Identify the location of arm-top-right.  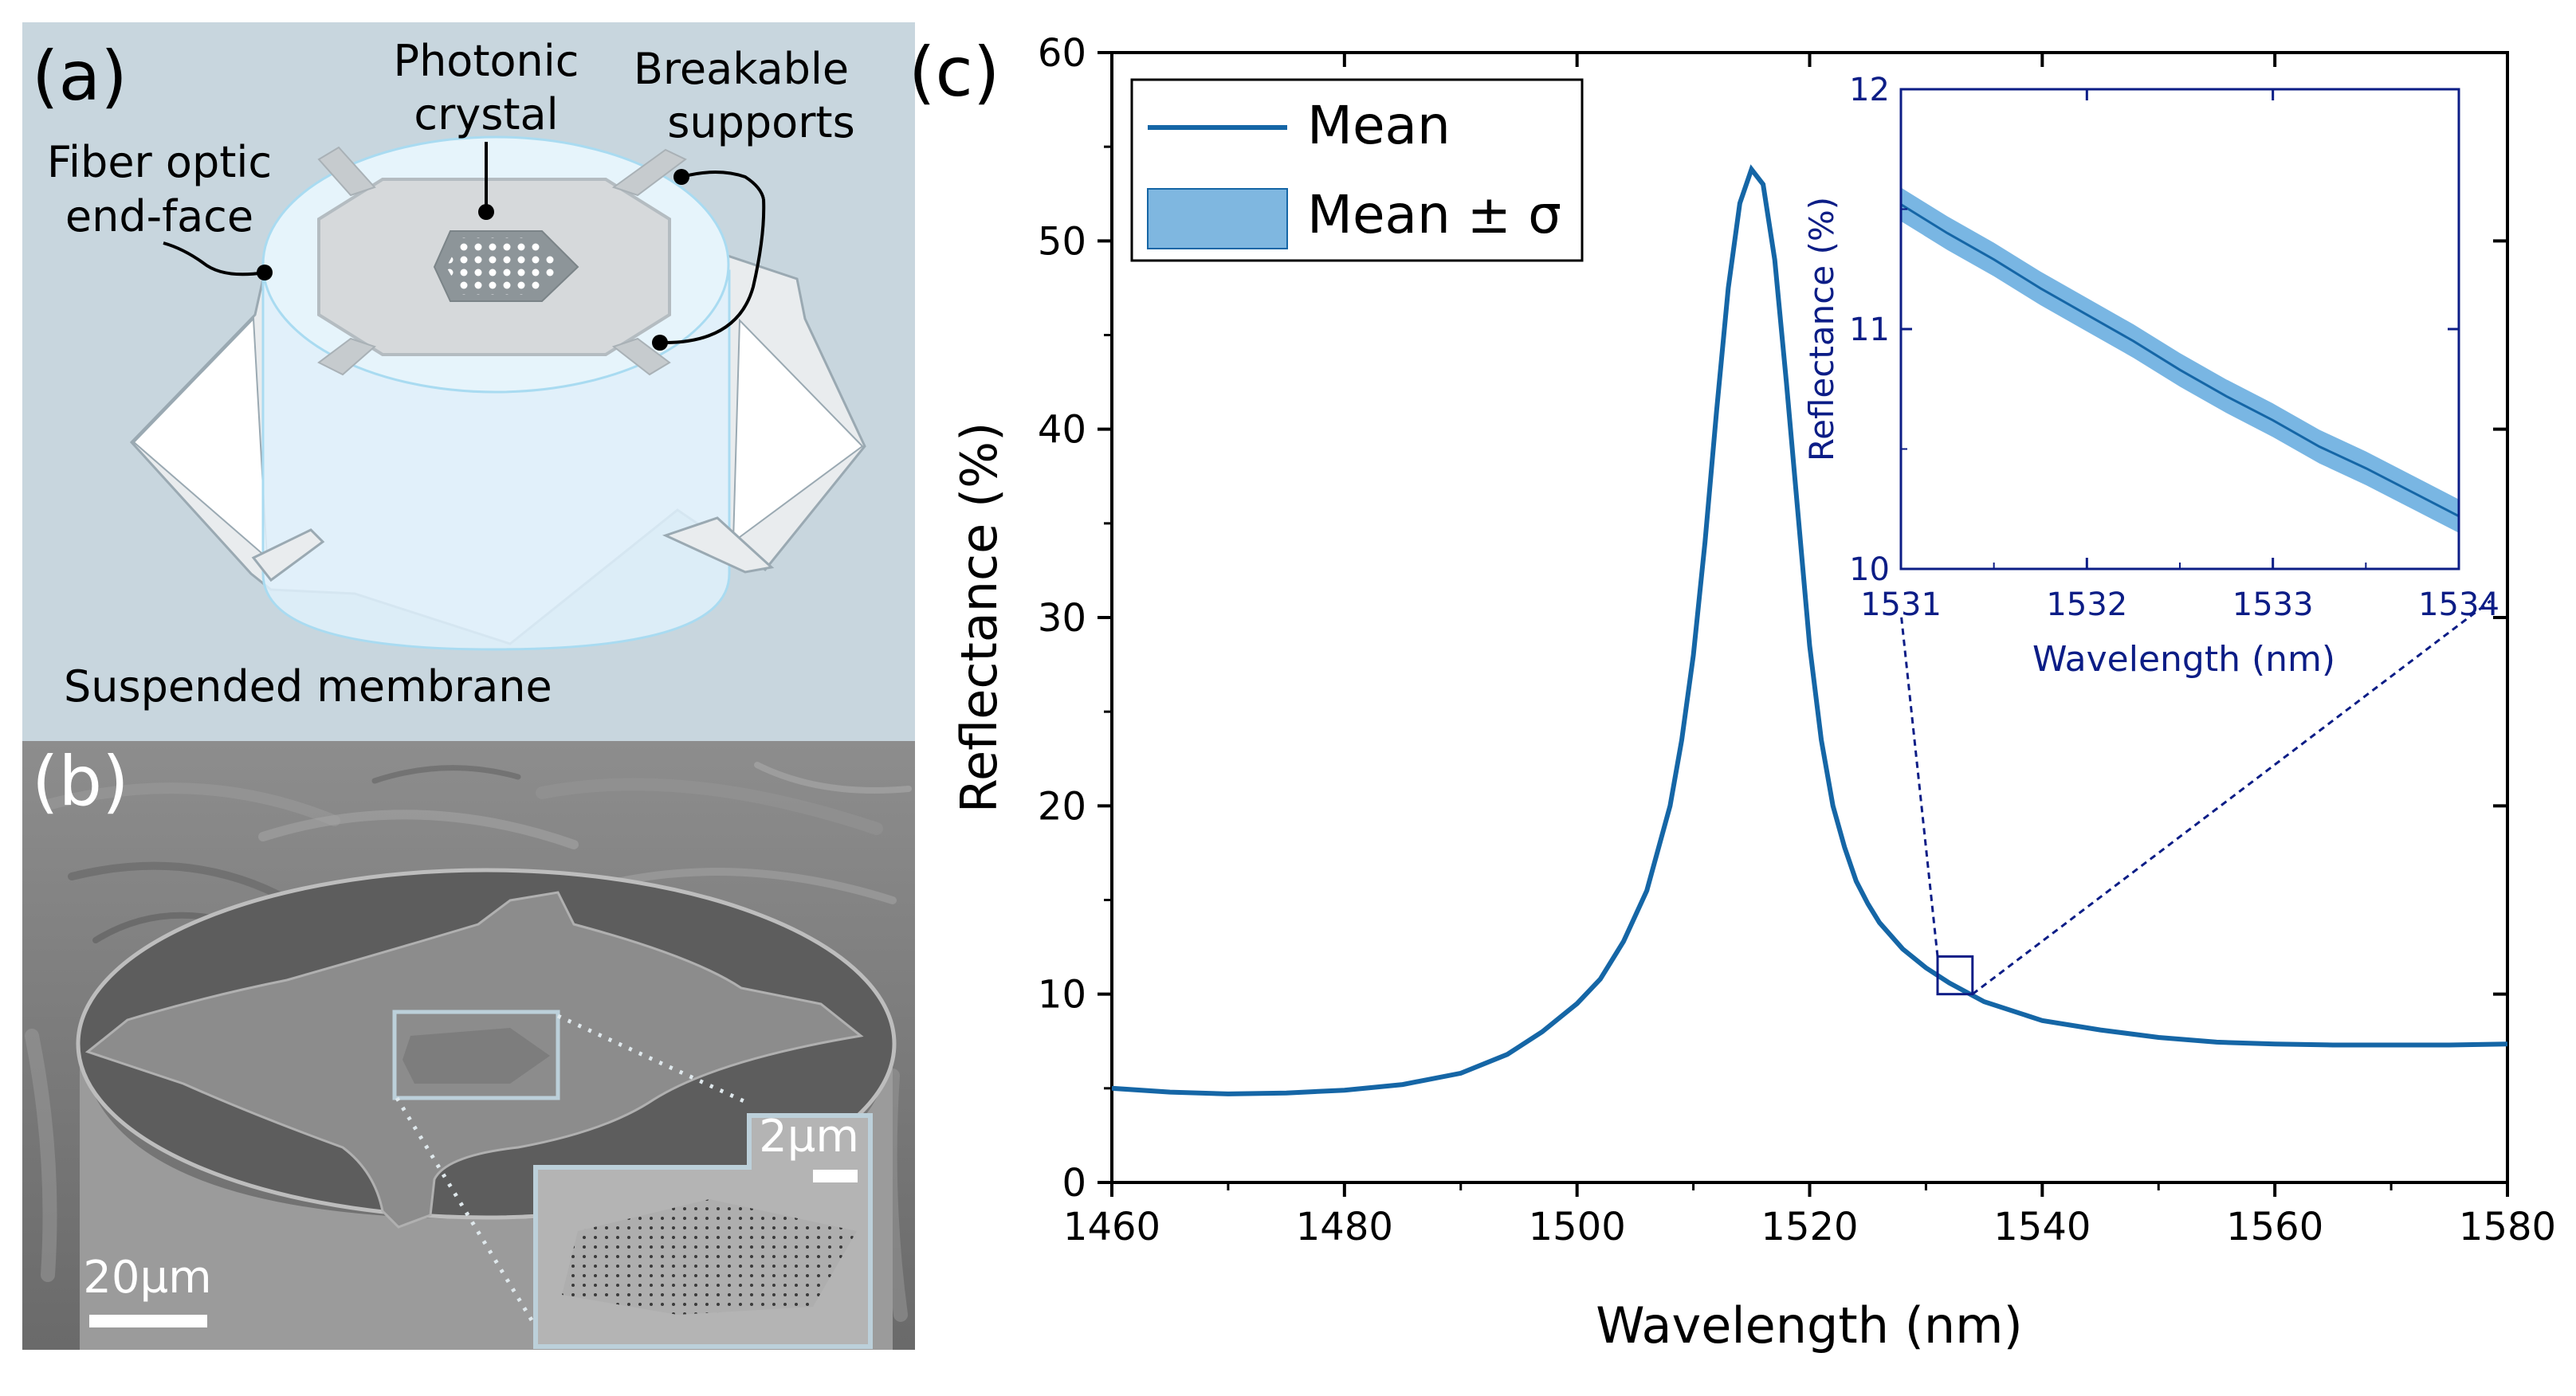
(649, 172).